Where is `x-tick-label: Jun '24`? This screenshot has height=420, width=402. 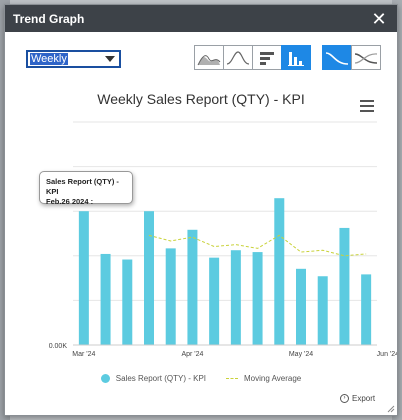 x-tick-label: Jun '24 is located at coordinates (387, 354).